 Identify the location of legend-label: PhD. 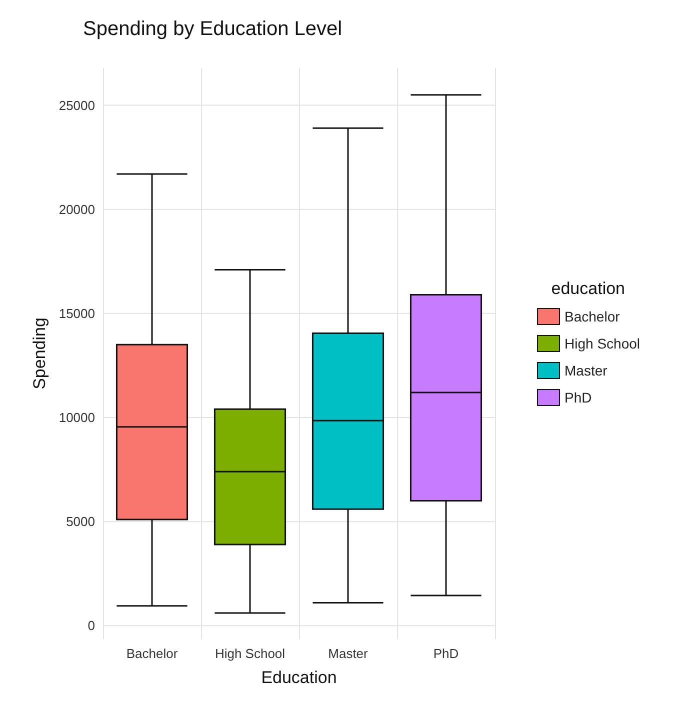
(578, 398).